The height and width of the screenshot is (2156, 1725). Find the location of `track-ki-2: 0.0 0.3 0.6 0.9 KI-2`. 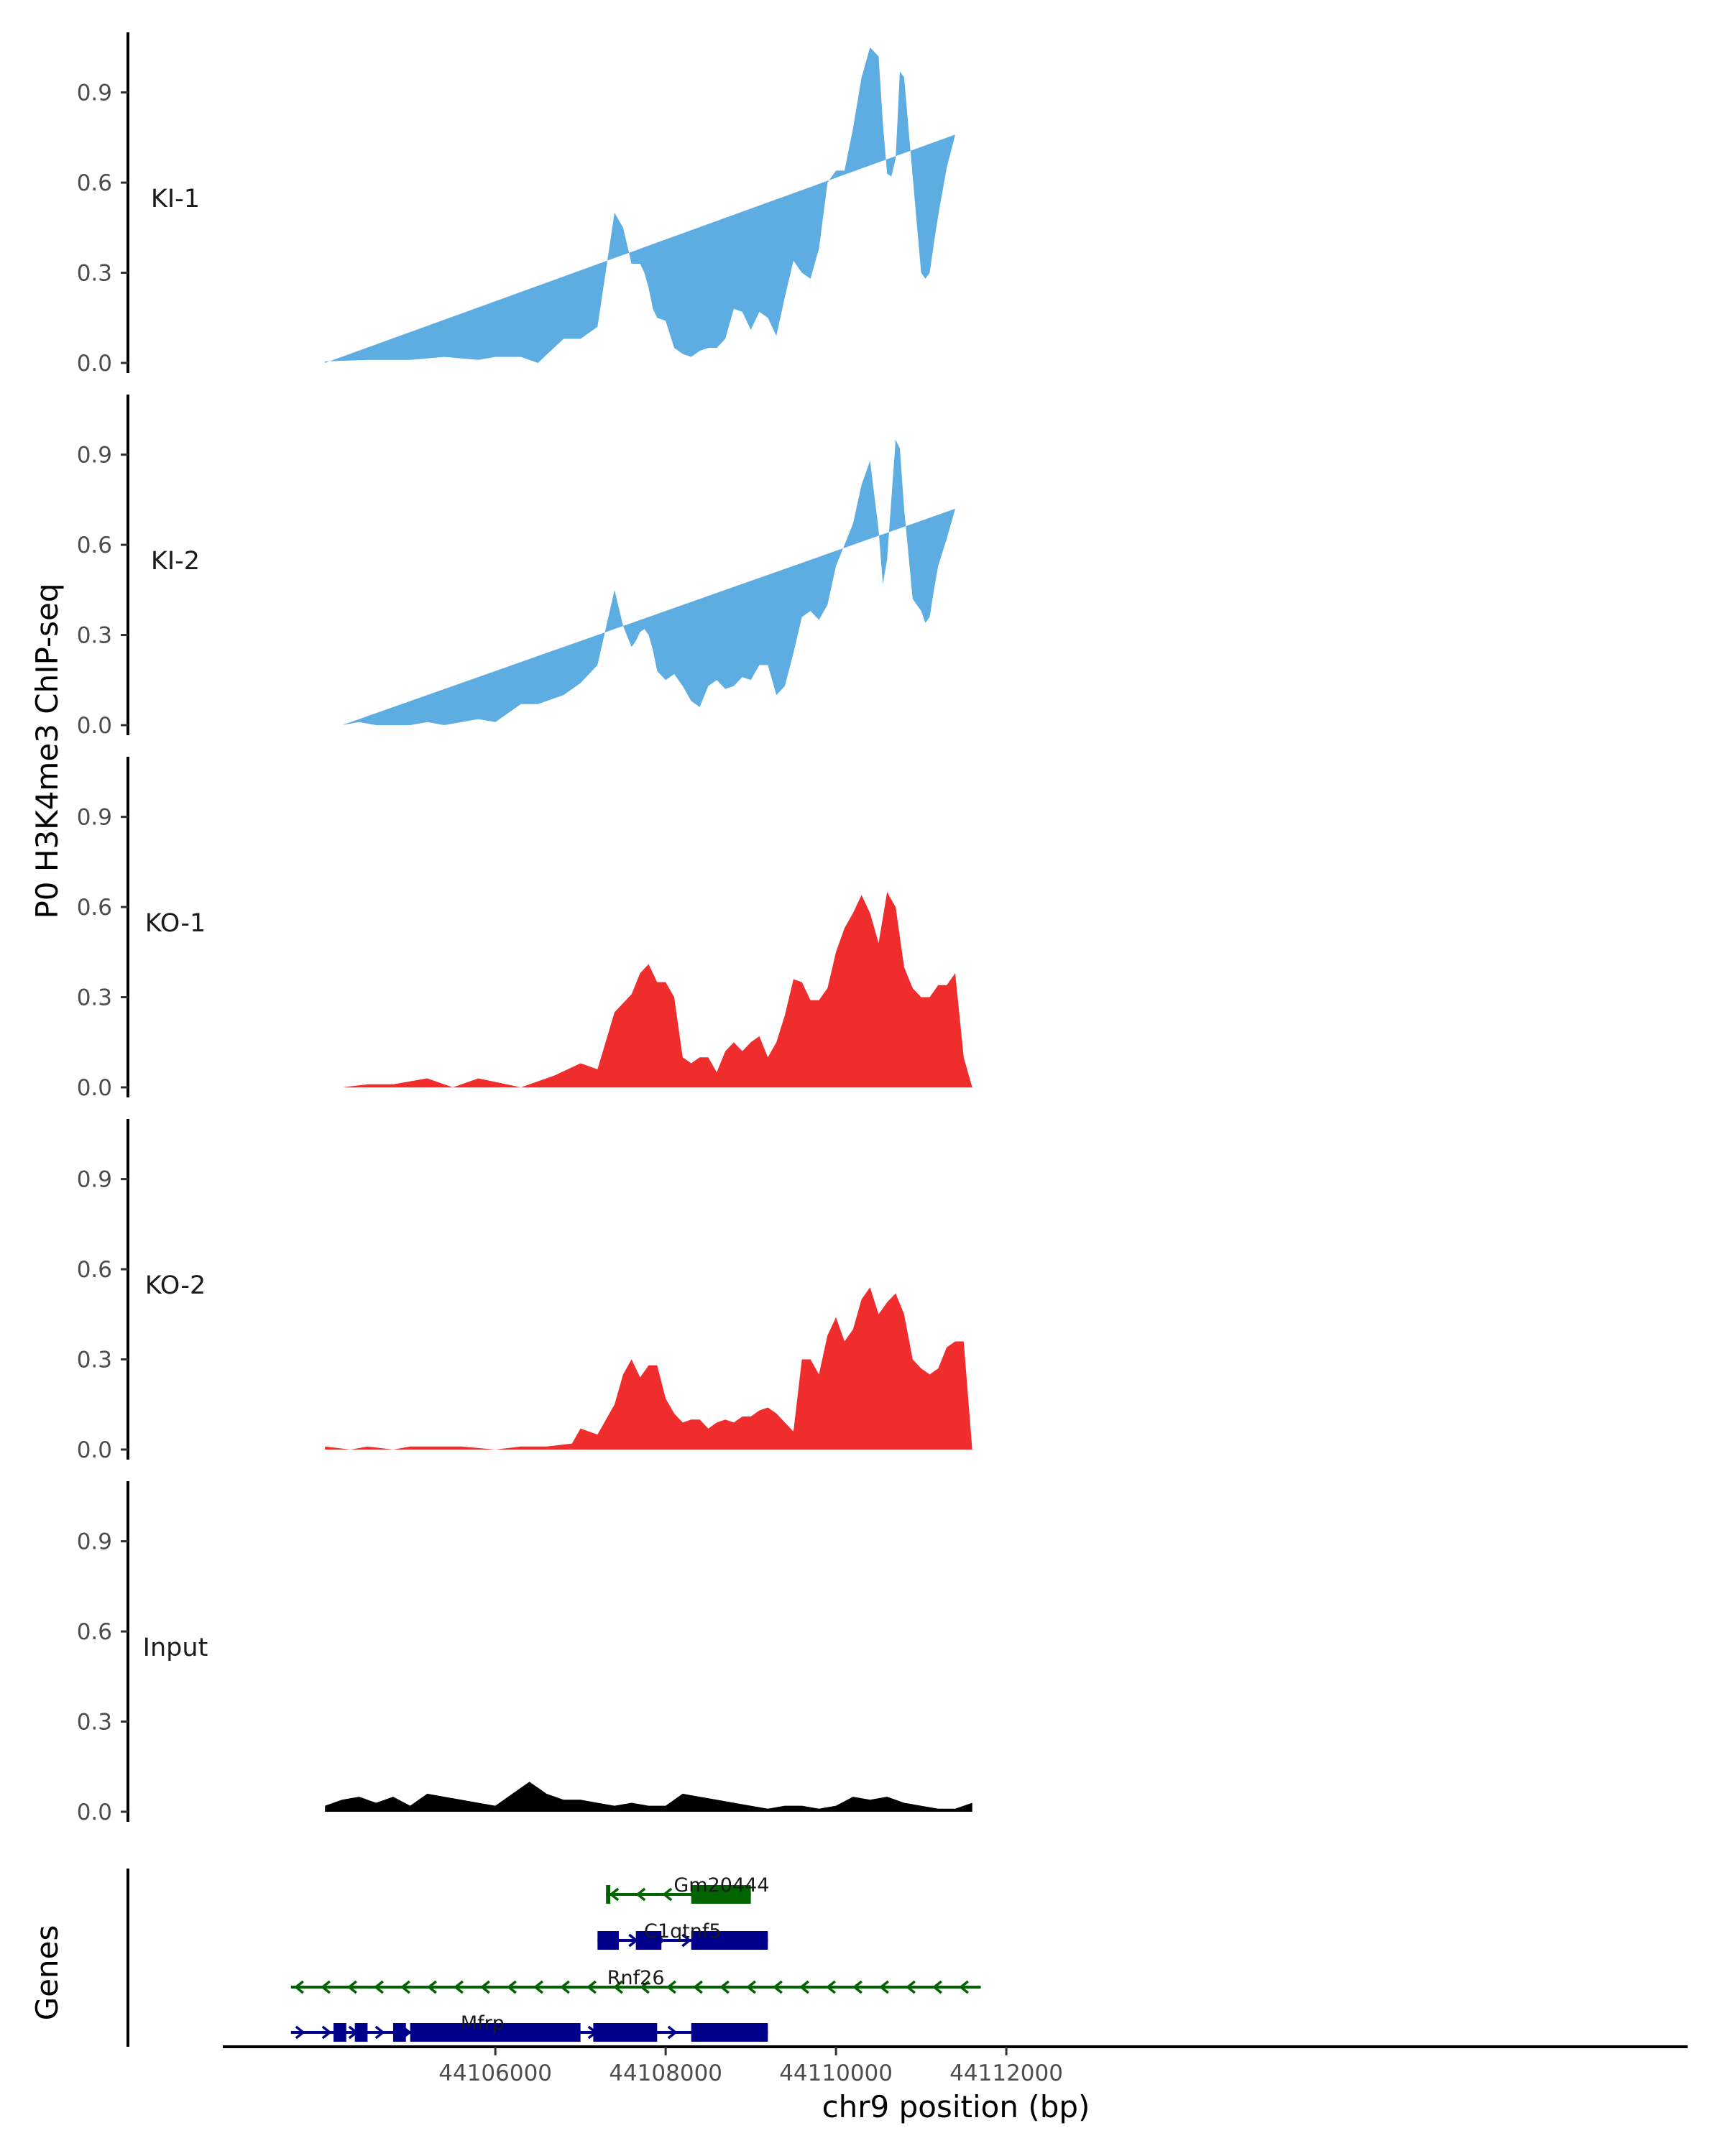

track-ki-2: 0.0 0.3 0.6 0.9 KI-2 is located at coordinates (516, 567).